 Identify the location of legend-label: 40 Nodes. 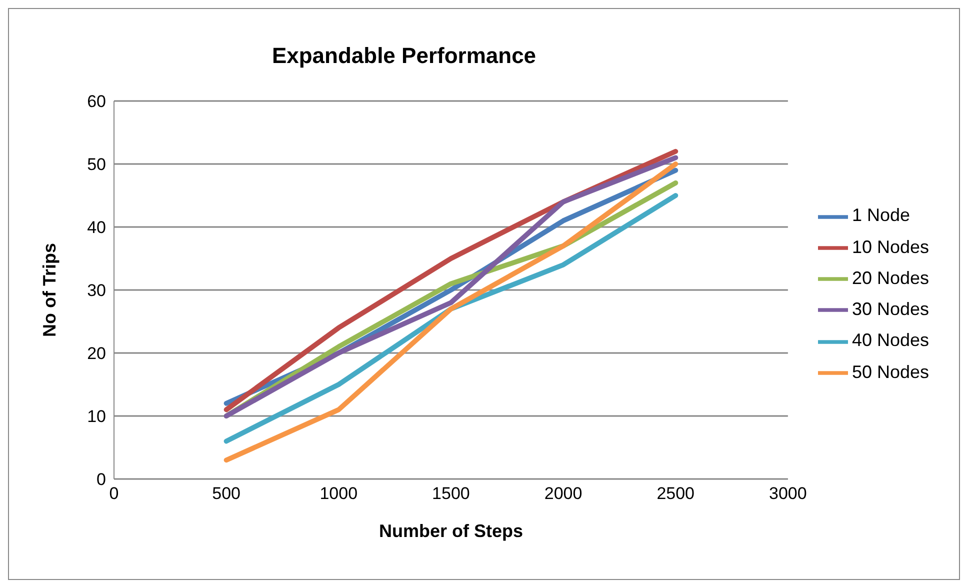
(890, 340).